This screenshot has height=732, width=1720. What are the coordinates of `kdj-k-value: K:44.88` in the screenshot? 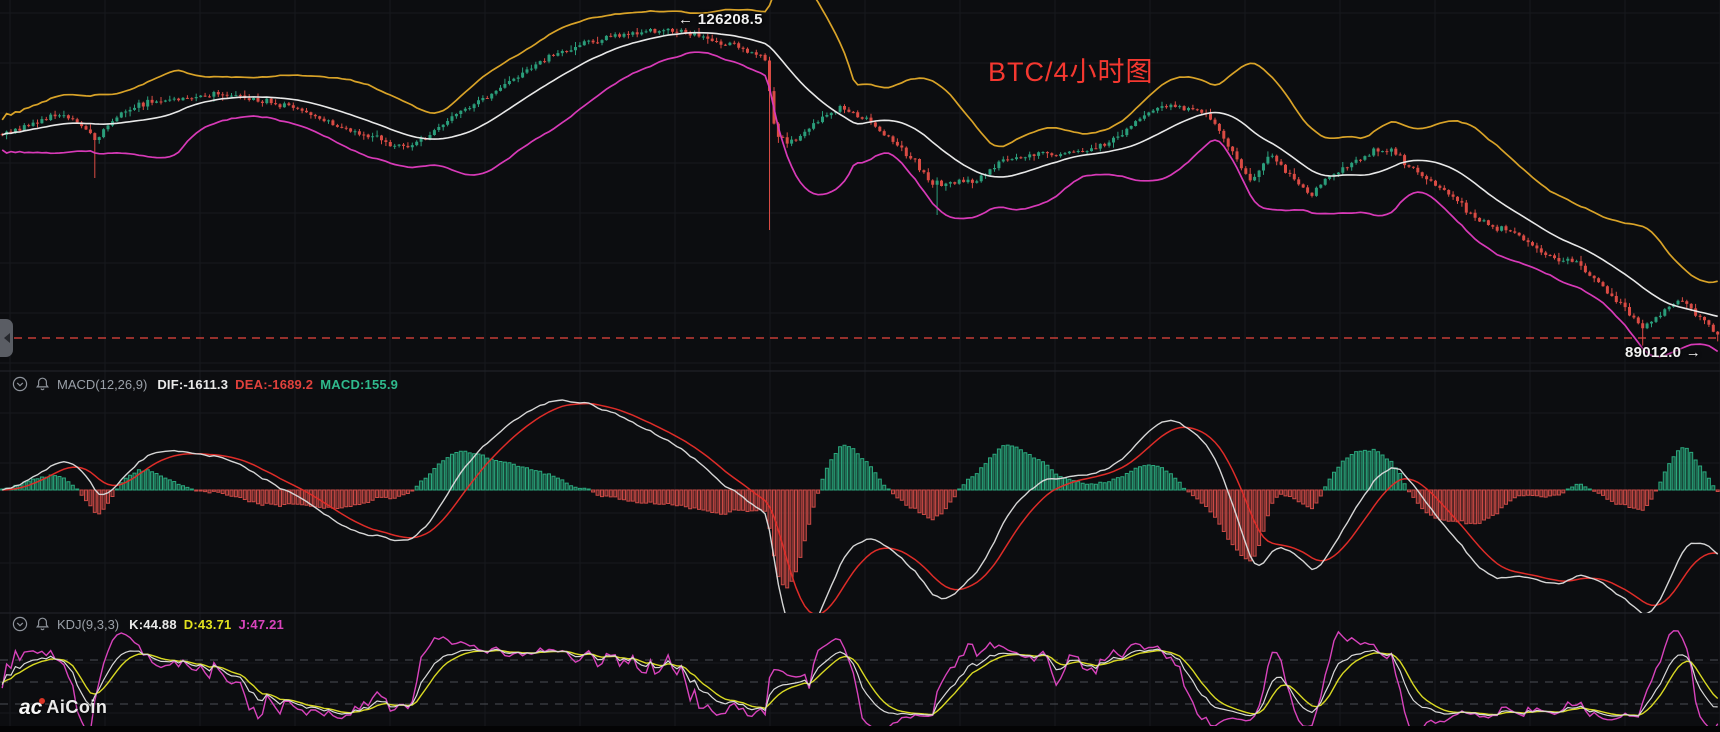 It's located at (153, 624).